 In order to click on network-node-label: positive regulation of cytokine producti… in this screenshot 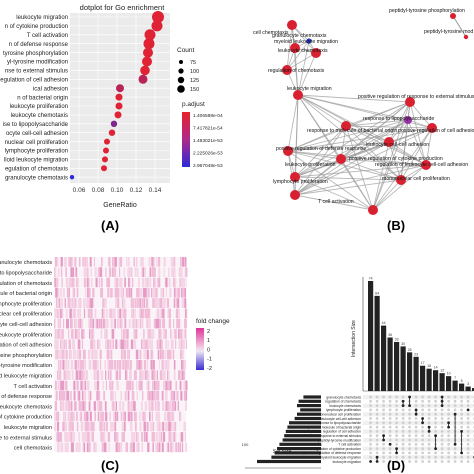, I will do `click(396, 159)`.